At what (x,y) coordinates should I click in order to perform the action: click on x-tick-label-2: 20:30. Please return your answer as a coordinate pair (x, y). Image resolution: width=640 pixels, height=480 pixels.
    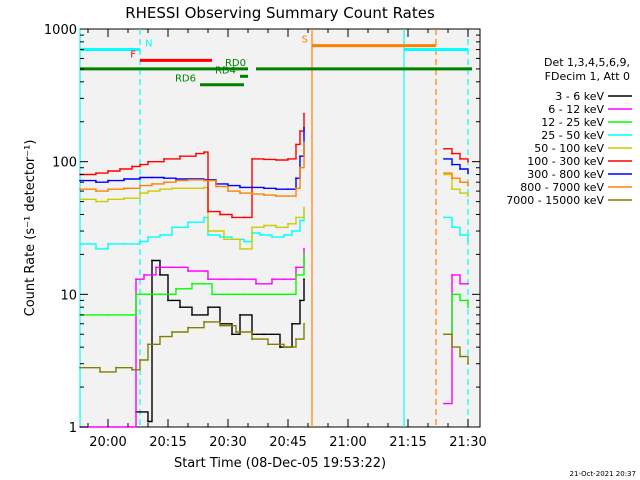
    Looking at the image, I should click on (227, 442).